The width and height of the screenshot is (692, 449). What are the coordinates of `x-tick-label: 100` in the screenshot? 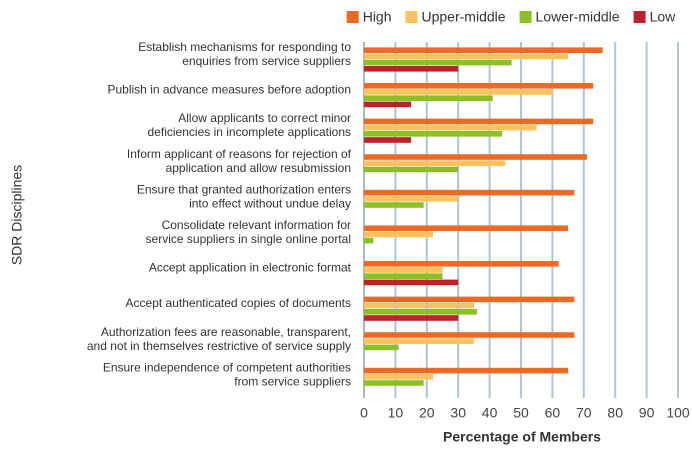 It's located at (678, 413).